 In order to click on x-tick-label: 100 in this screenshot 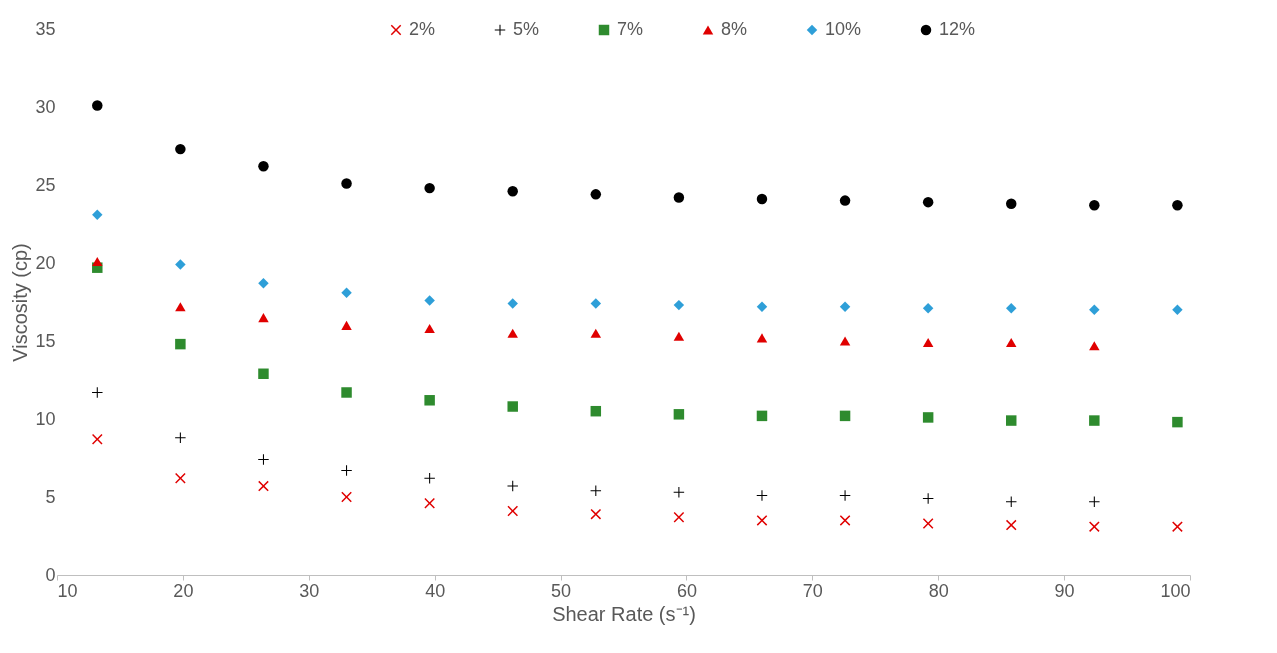, I will do `click(1175, 590)`.